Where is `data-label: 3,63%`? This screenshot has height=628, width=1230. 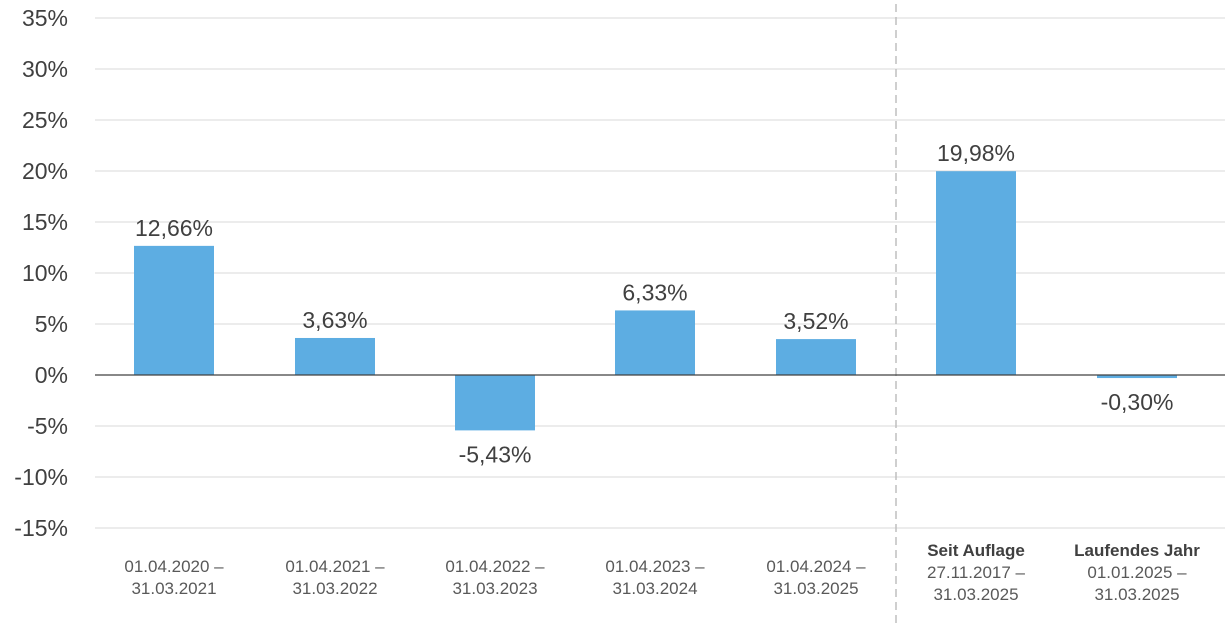
data-label: 3,63% is located at coordinates (334, 320).